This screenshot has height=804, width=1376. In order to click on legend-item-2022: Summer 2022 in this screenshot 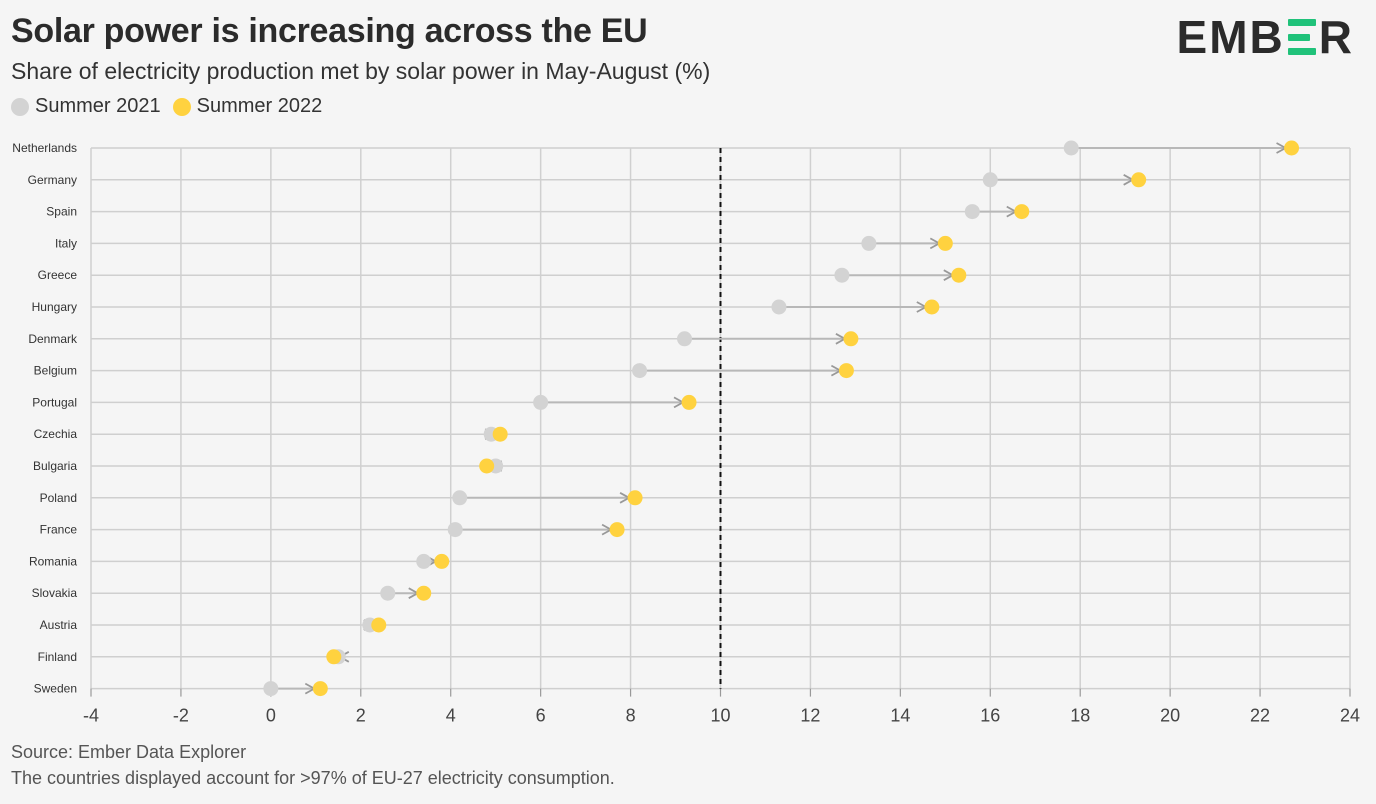, I will do `click(247, 106)`.